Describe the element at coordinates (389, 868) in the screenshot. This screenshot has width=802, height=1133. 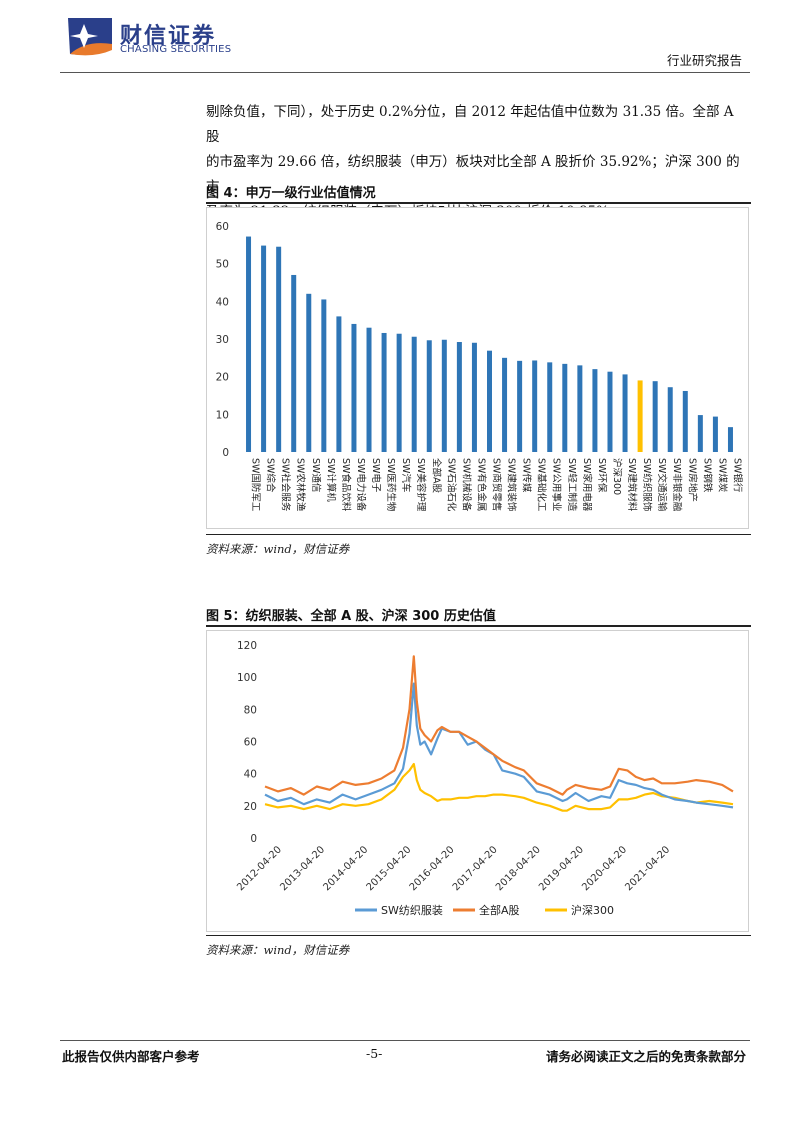
I see `x-tick-label: 2015-04-20` at that location.